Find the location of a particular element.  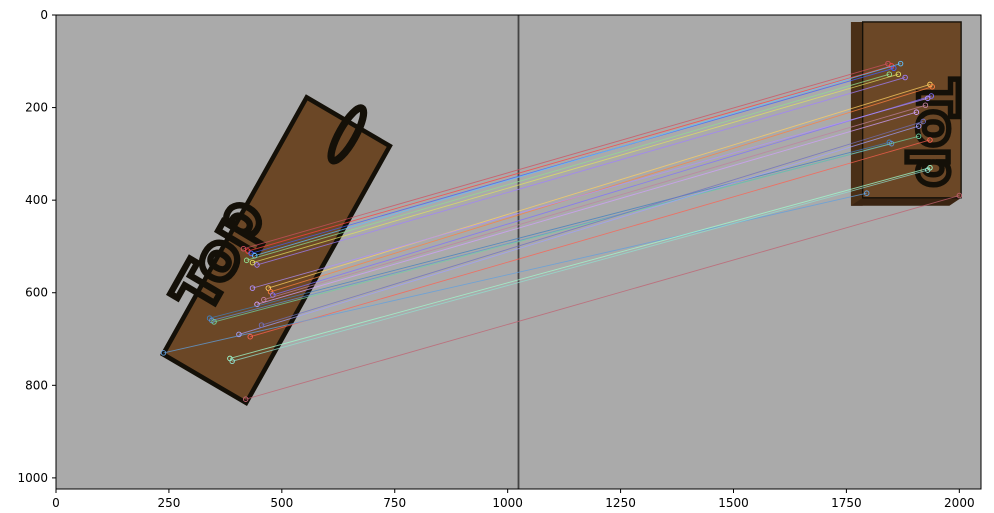

x-tick-label: 1750 is located at coordinates (846, 503).